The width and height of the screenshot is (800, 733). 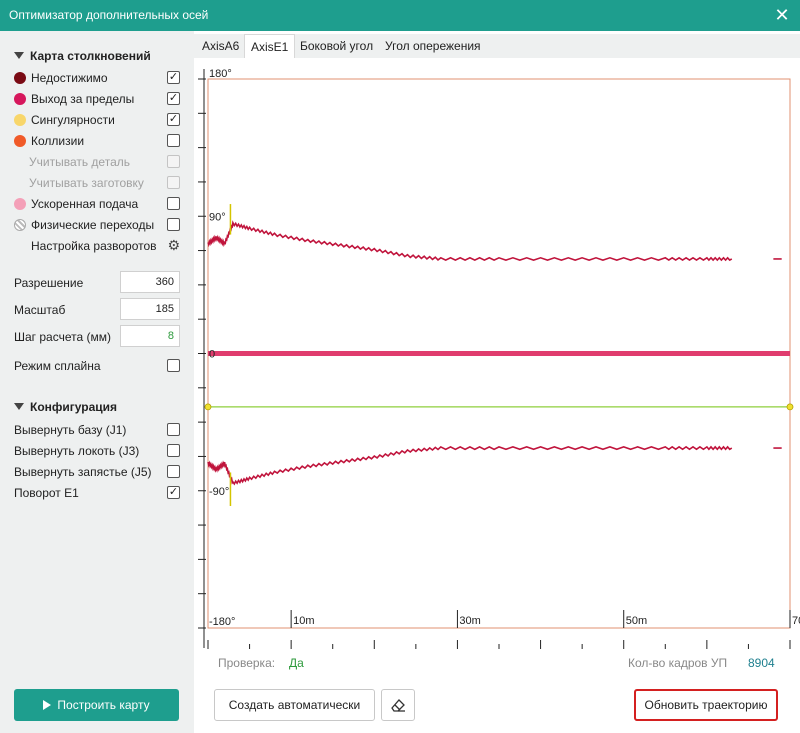 What do you see at coordinates (70, 430) in the screenshot?
I see `item-label: Вывернуть базу (J1)` at bounding box center [70, 430].